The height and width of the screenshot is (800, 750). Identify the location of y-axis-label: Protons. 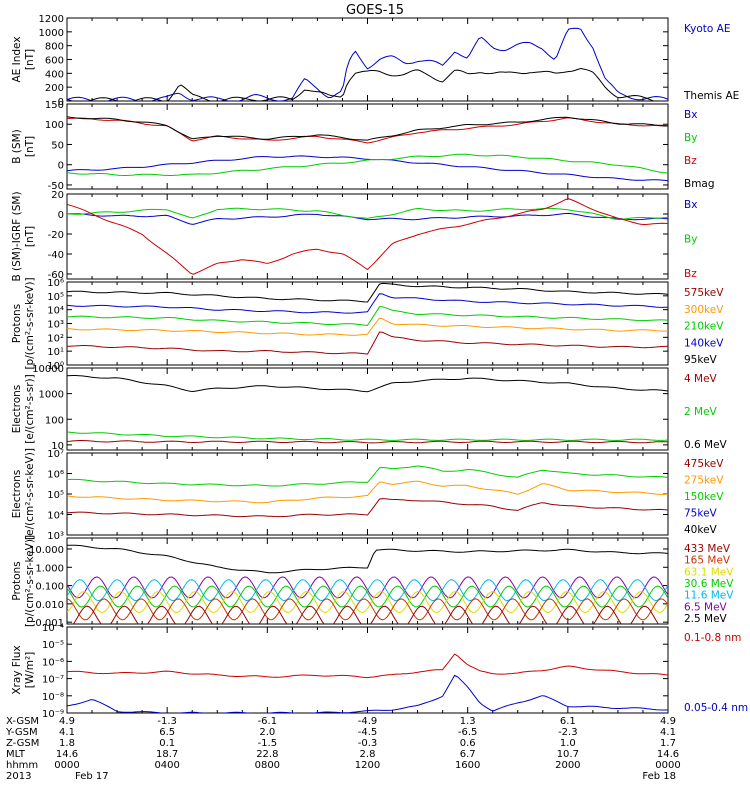
(17, 323).